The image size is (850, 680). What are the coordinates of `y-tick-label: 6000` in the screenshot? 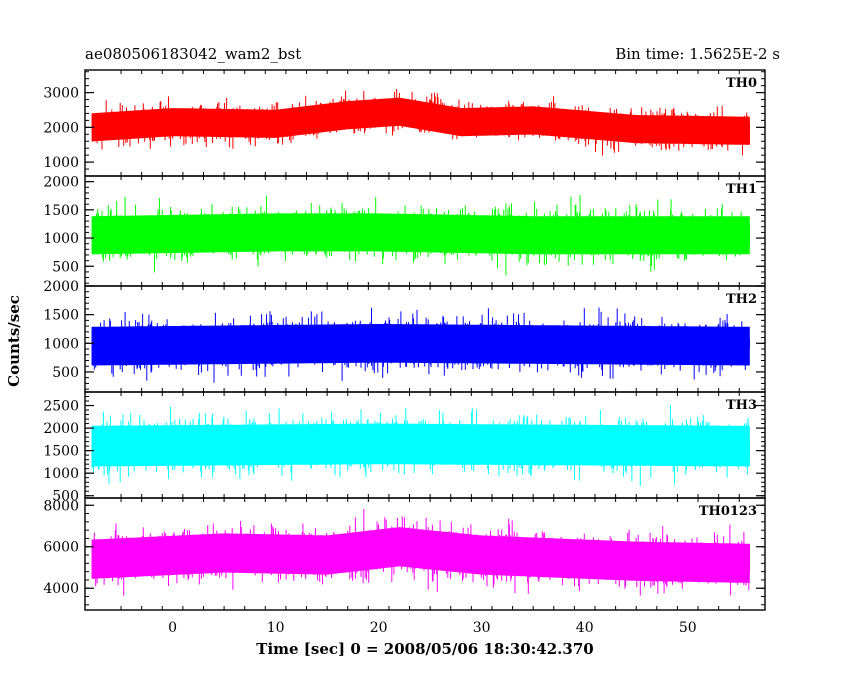 It's located at (61, 548).